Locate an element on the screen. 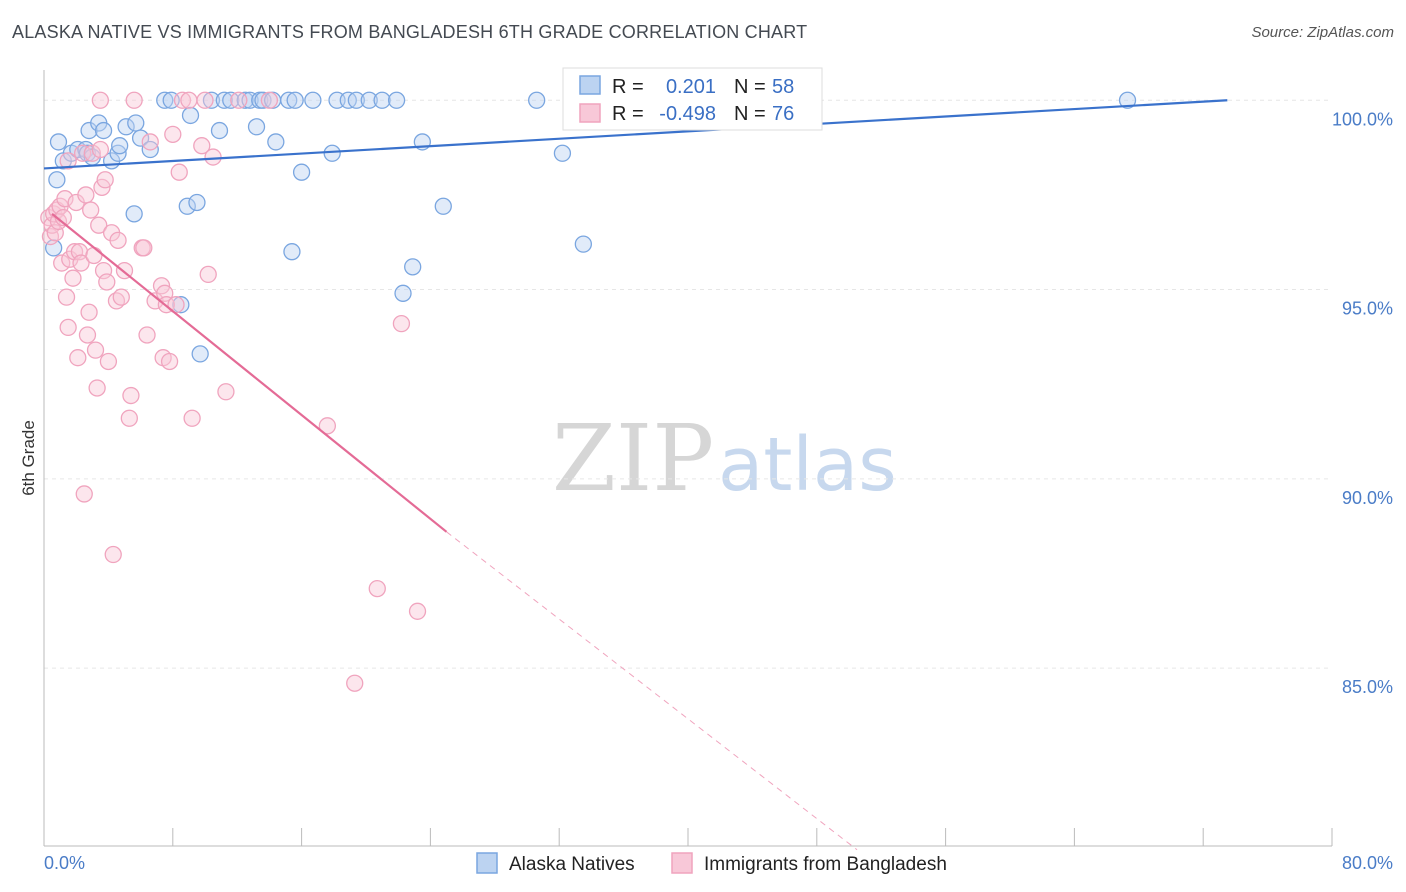 This screenshot has height=892, width=1406. bangladesh-trend-line is located at coordinates (249, 372).